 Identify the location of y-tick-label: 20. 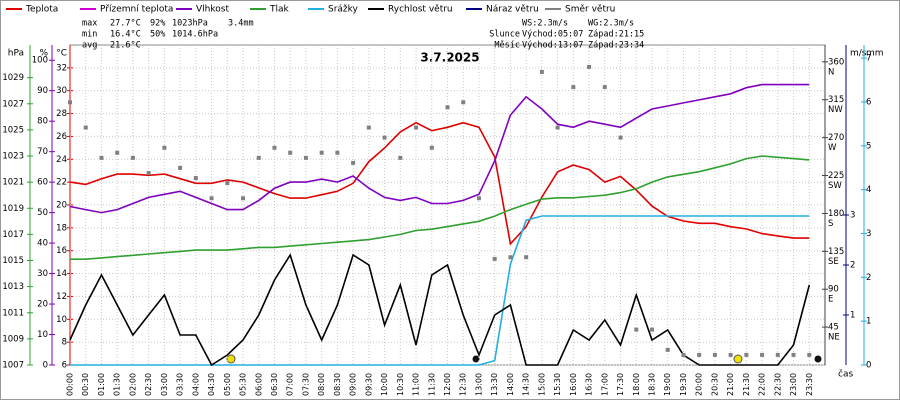
(42, 305).